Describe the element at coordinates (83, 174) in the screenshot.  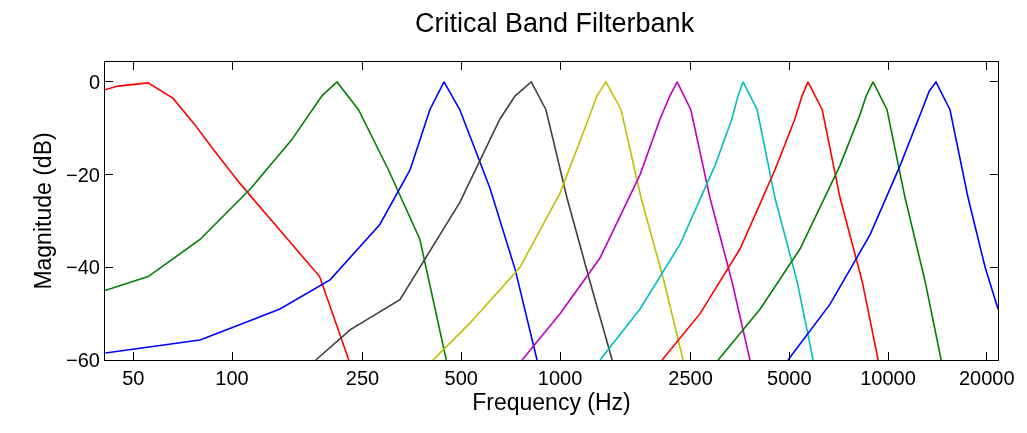
I see `y-tick-label: −20` at that location.